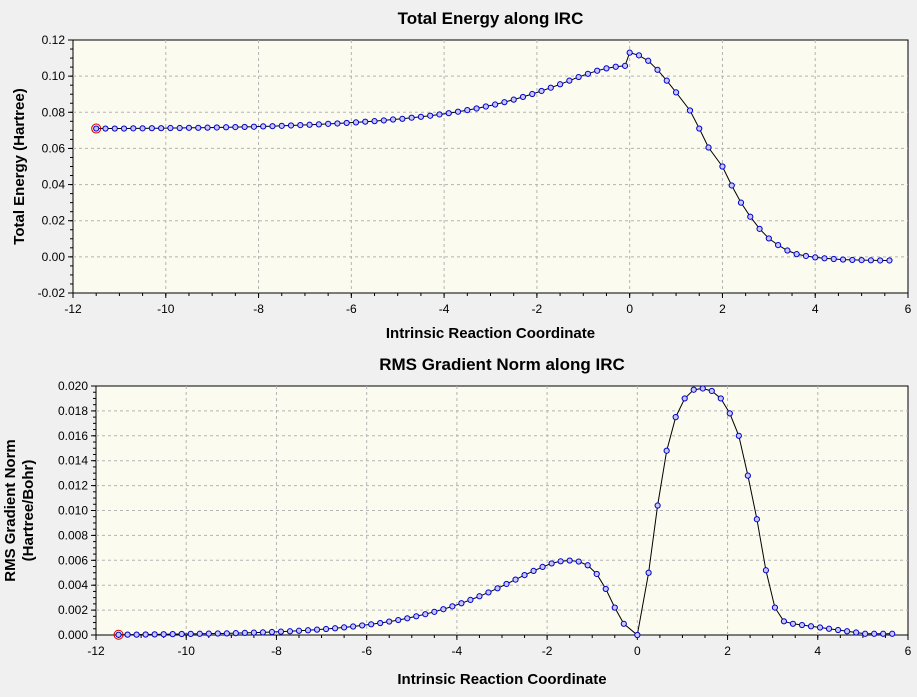  Describe the element at coordinates (276, 651) in the screenshot. I see `x-tick-label: -8` at that location.